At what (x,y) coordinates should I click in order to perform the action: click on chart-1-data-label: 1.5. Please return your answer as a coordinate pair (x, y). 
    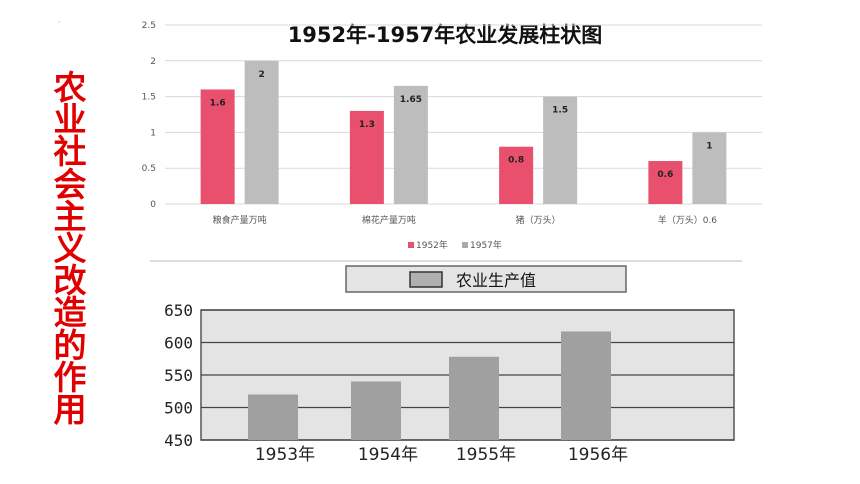
    Looking at the image, I should click on (560, 111).